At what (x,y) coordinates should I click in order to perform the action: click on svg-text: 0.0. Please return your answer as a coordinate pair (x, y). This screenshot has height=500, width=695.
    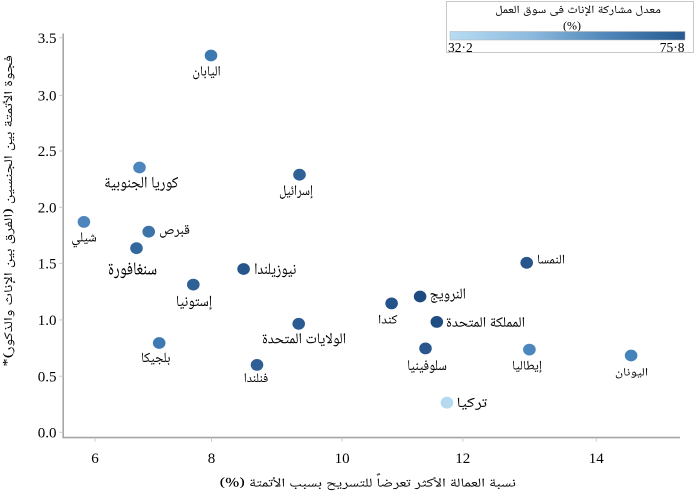
    Looking at the image, I should click on (47, 433).